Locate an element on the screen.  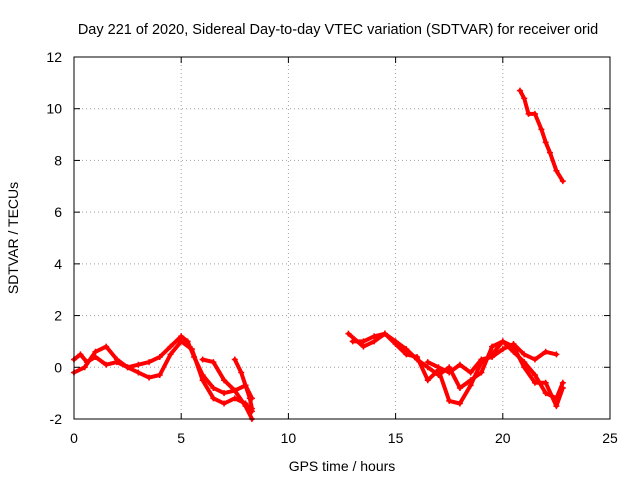
x-tick-label: 15 is located at coordinates (396, 438).